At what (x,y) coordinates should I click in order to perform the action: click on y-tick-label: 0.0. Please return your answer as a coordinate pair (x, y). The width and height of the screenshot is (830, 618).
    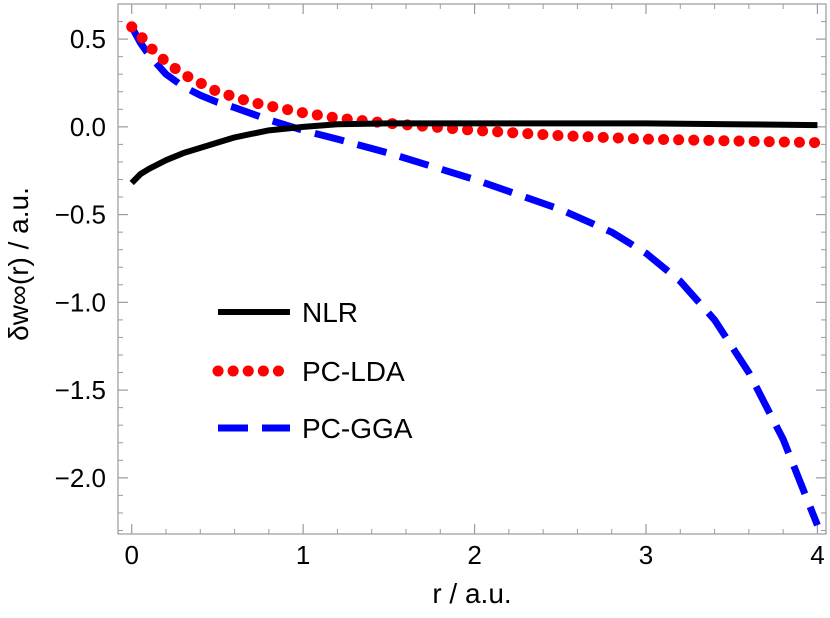
    Looking at the image, I should click on (88, 127).